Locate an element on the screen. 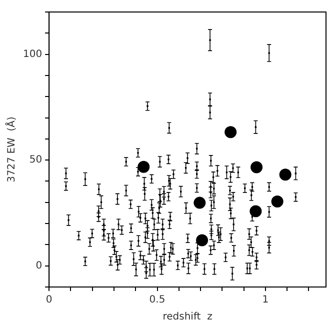 Image resolution: width=332 pixels, height=325 pixels. y-tick-label: 50 is located at coordinates (35, 160).